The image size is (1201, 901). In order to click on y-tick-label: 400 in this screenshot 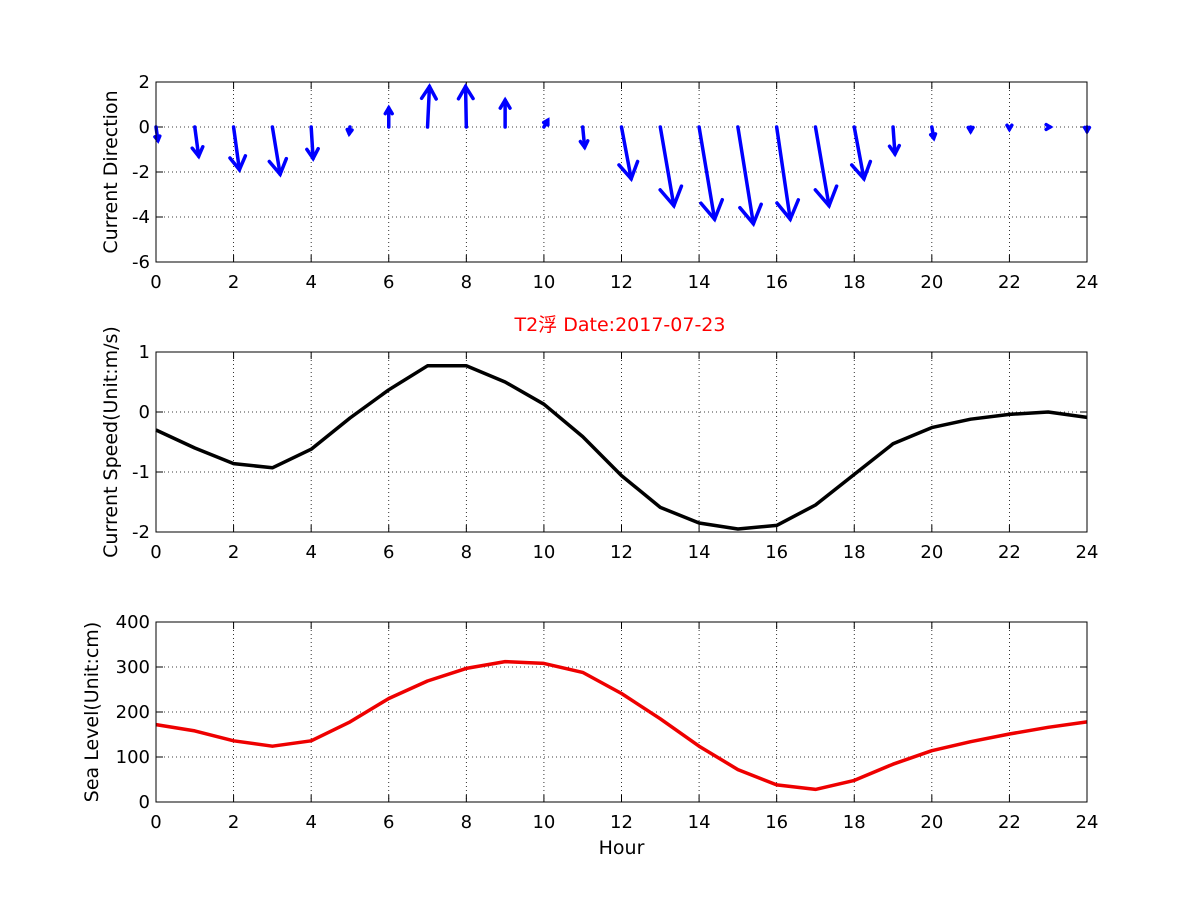, I will do `click(133, 622)`.